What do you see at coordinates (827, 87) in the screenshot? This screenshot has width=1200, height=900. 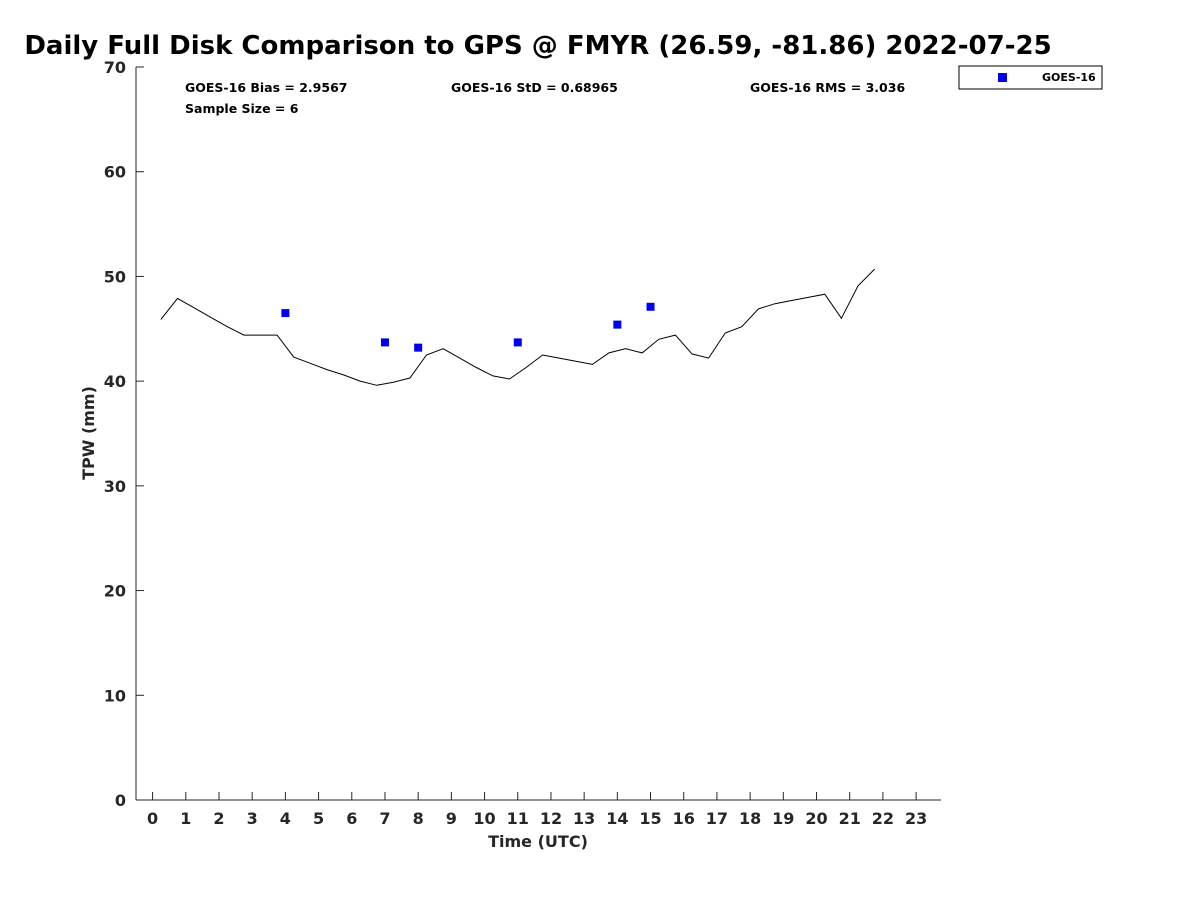 I see `stat-rms: GOES-16 RMS = 3.036` at bounding box center [827, 87].